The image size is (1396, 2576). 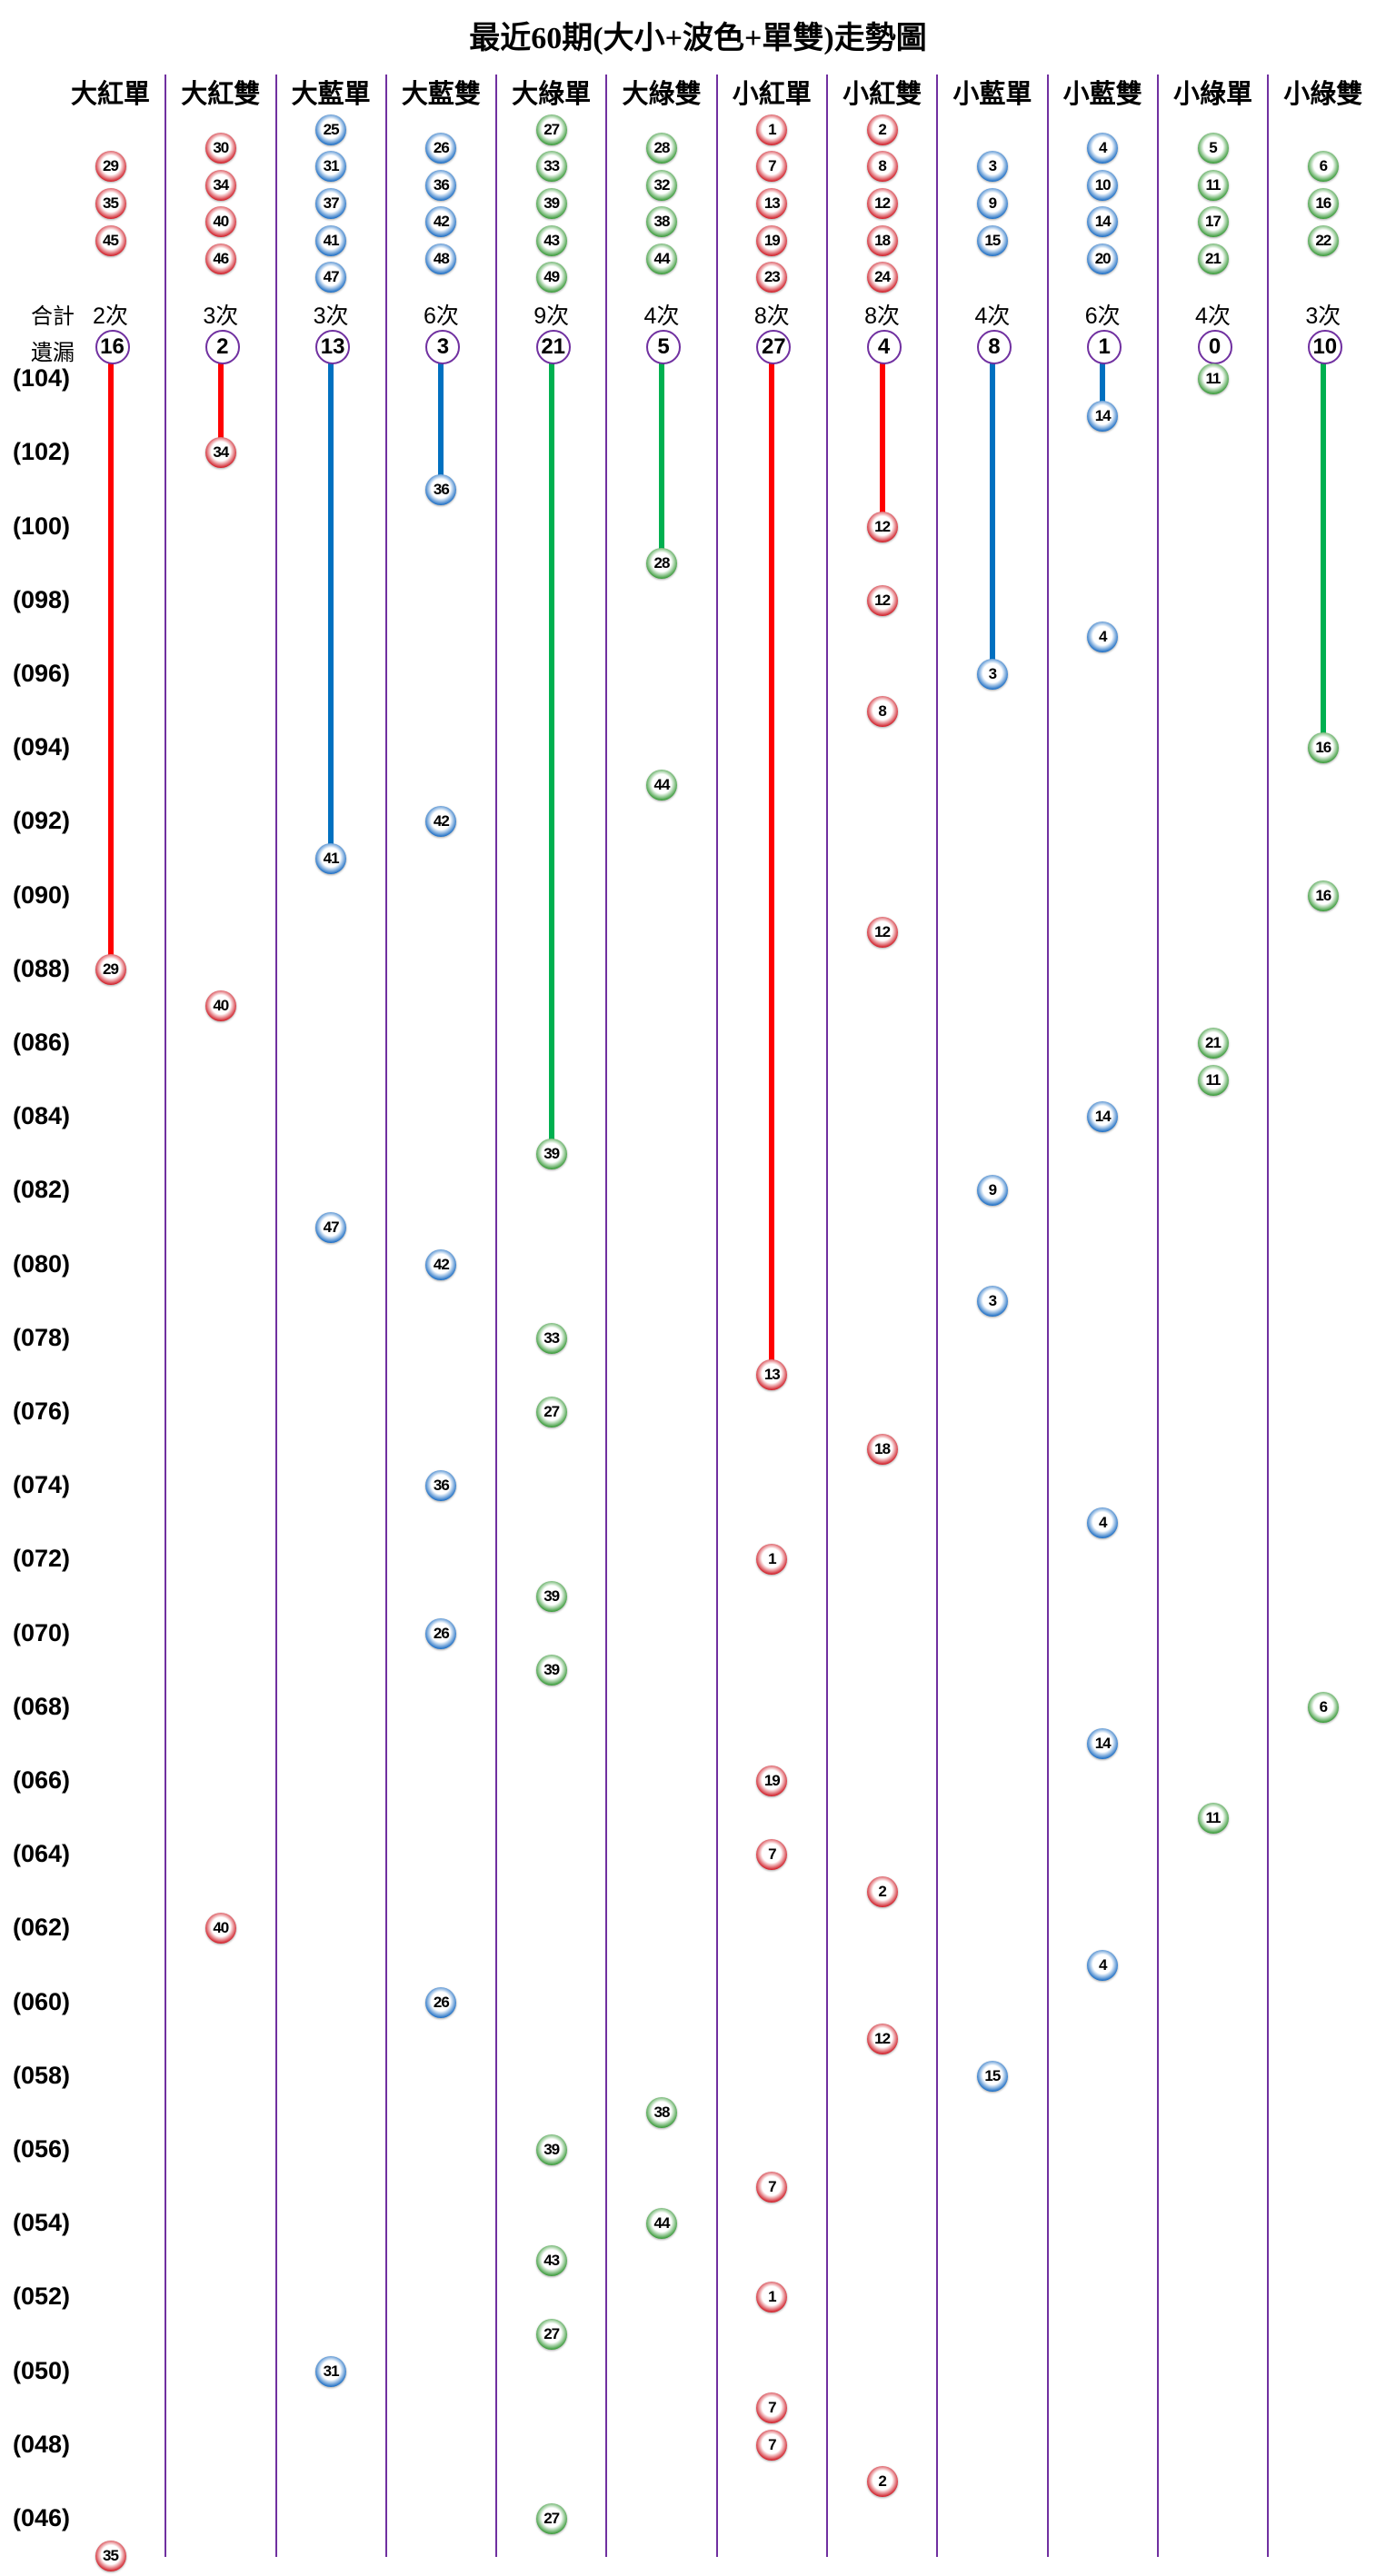 What do you see at coordinates (661, 185) in the screenshot?
I see `green-ball: 32` at bounding box center [661, 185].